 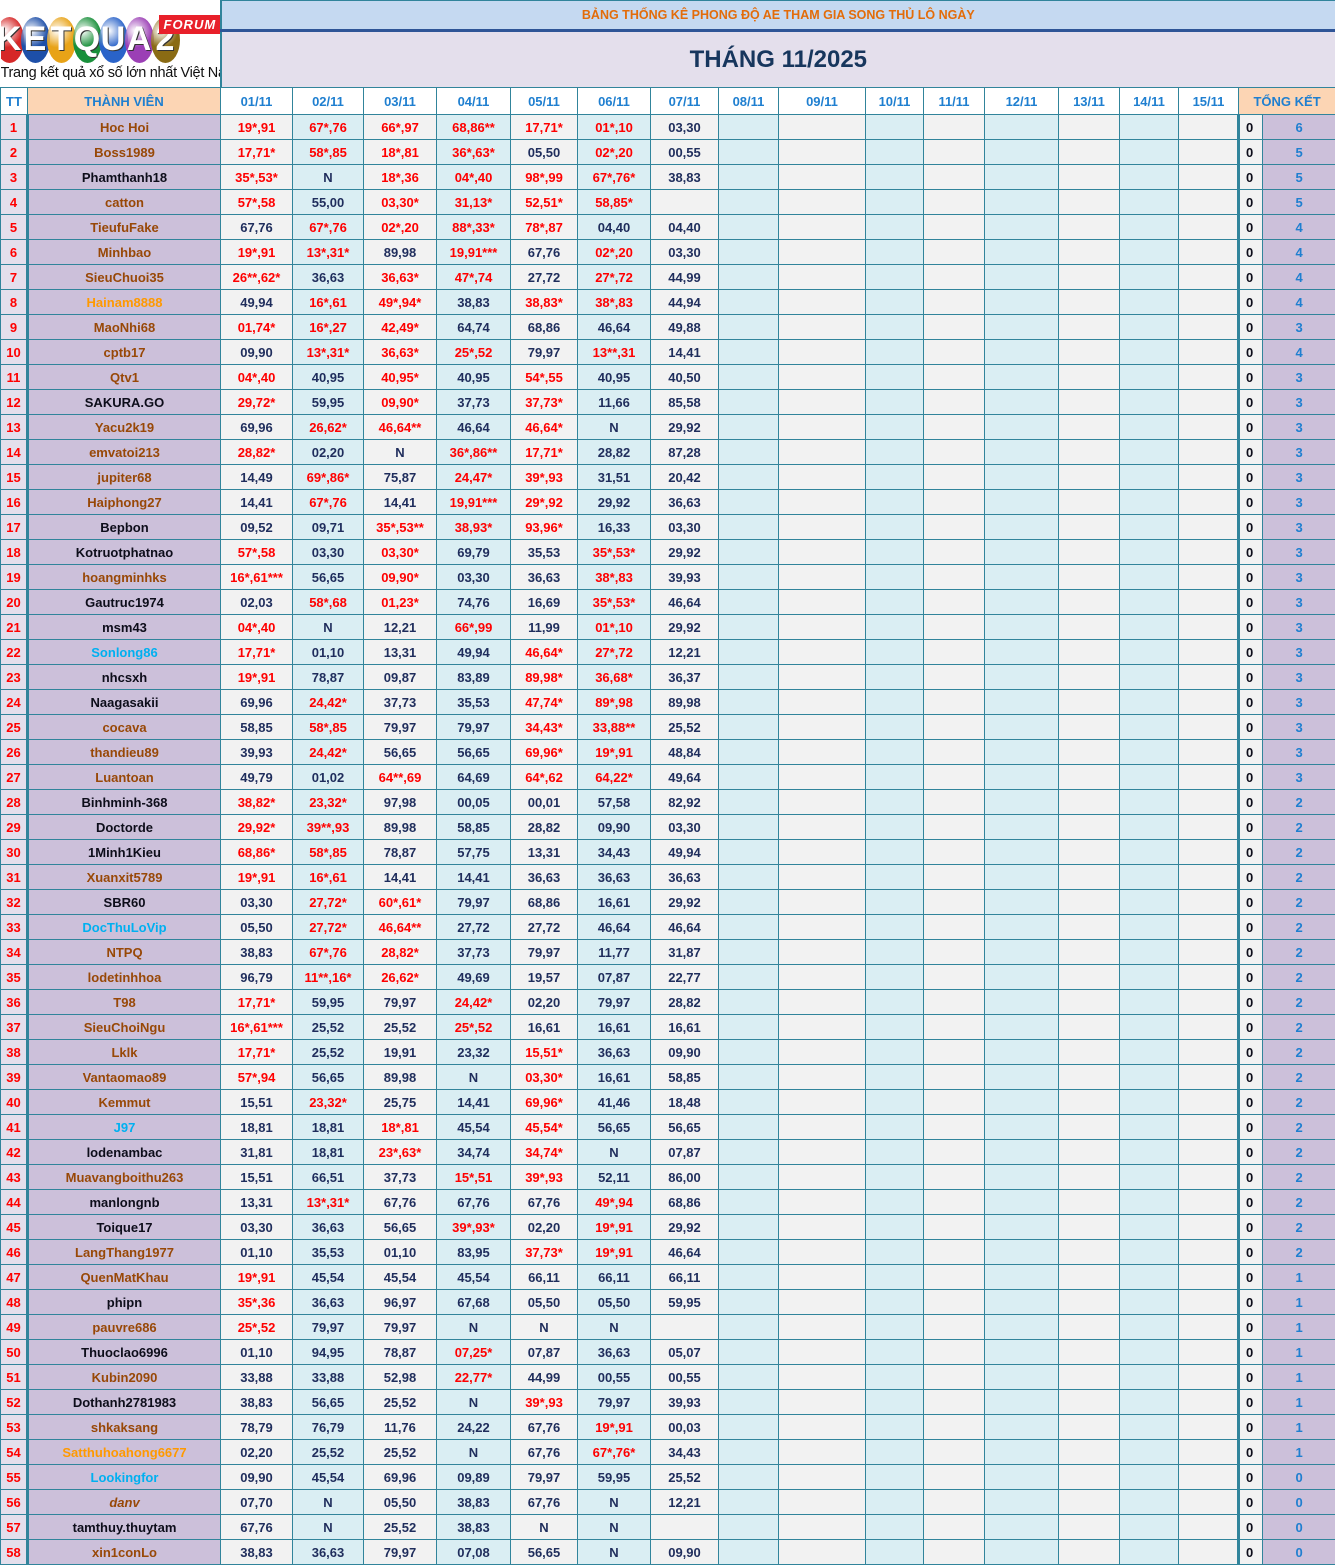 I want to click on member-name: Lklk, so click(x=124, y=1052).